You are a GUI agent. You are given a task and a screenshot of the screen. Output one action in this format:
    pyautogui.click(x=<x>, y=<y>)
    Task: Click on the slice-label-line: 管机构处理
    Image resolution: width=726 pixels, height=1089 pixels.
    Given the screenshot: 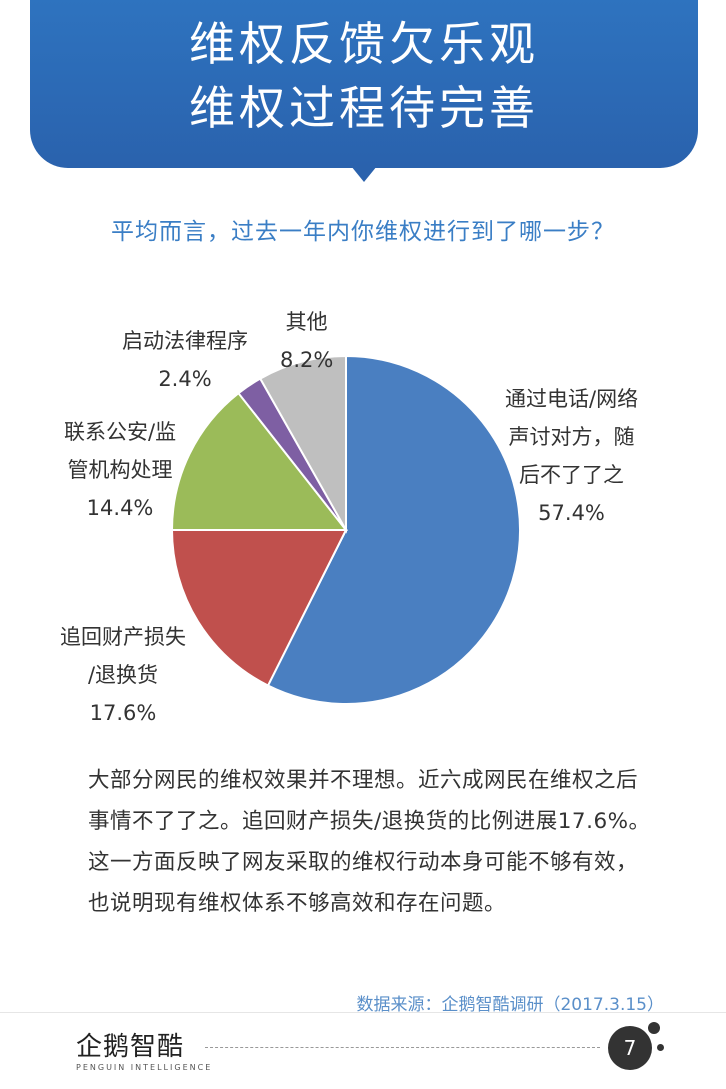 What is the action you would take?
    pyautogui.click(x=120, y=470)
    